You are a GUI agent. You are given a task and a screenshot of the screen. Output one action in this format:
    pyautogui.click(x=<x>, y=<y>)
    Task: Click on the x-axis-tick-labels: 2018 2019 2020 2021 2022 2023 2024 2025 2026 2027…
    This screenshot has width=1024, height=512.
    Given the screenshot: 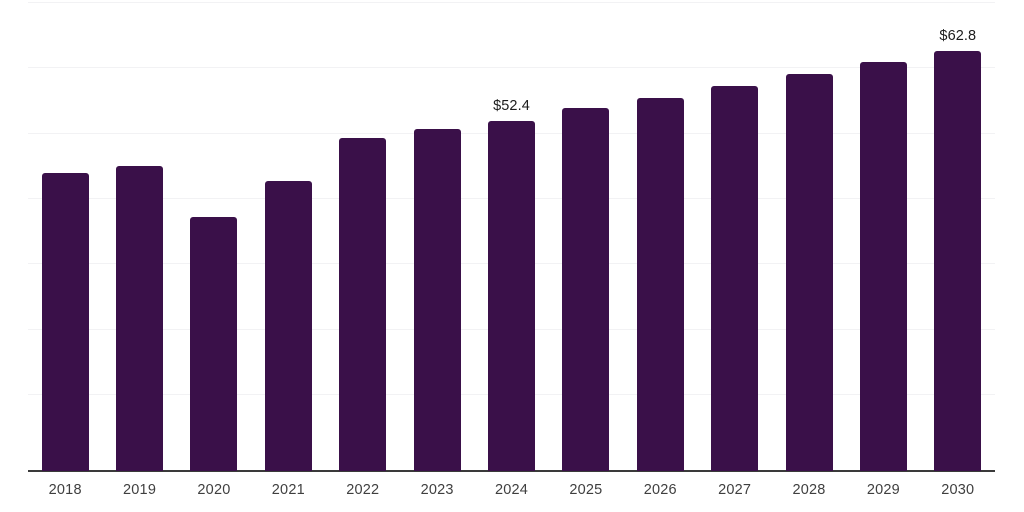 What is the action you would take?
    pyautogui.click(x=511, y=497)
    